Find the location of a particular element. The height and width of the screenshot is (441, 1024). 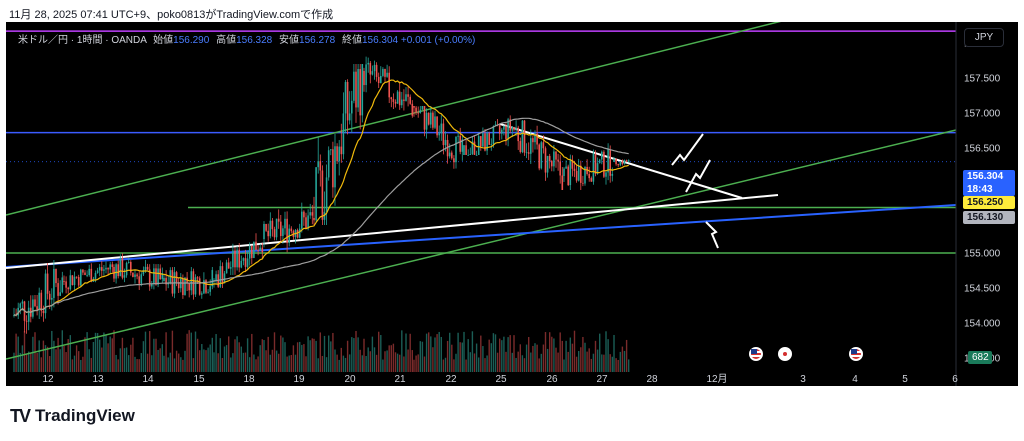

japan-flag-event-icon is located at coordinates (785, 354).